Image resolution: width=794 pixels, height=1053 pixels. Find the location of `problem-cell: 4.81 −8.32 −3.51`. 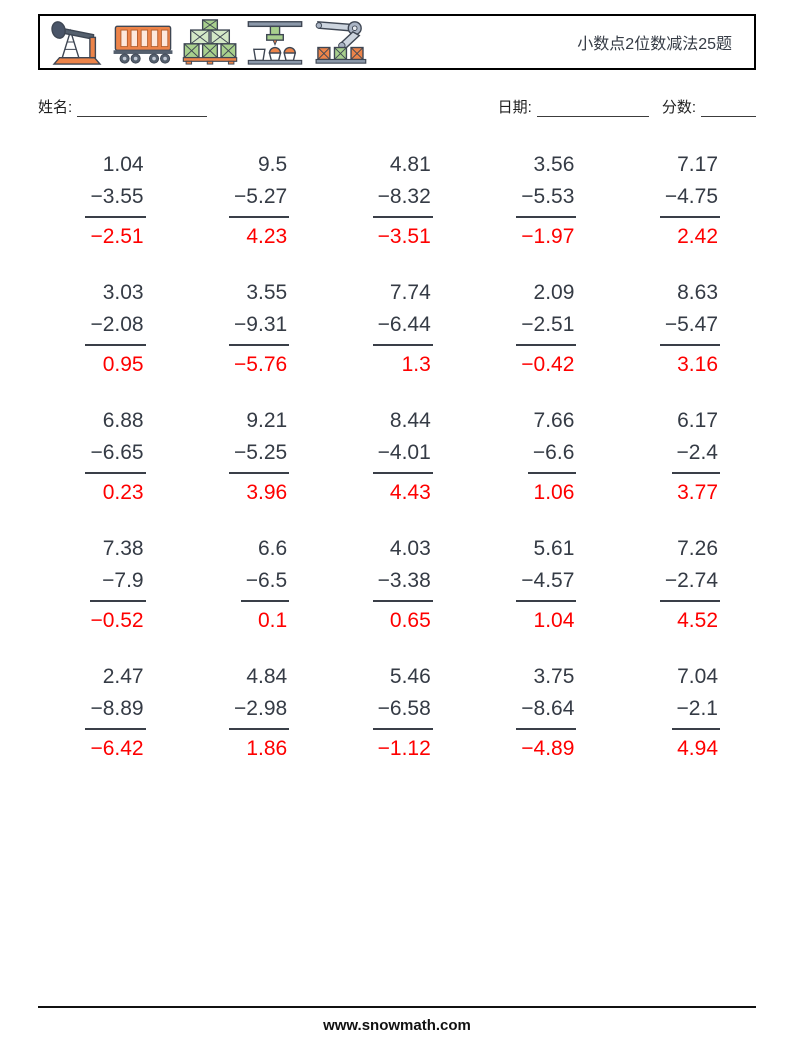

problem-cell: 4.81 −8.32 −3.51 is located at coordinates (397, 201).